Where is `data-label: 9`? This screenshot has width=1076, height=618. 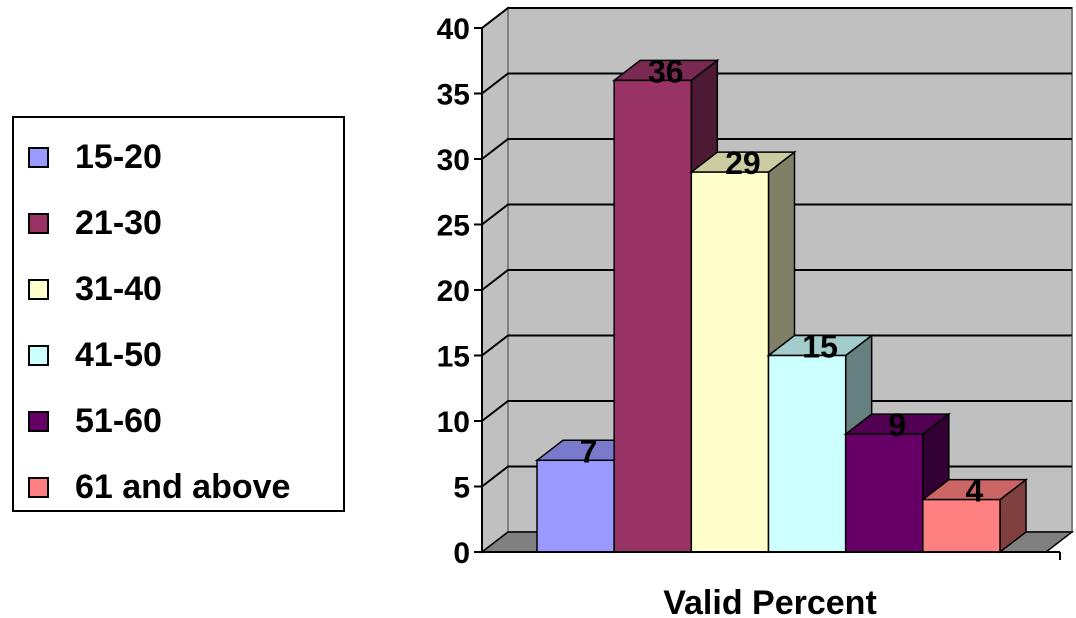
data-label: 9 is located at coordinates (897, 425).